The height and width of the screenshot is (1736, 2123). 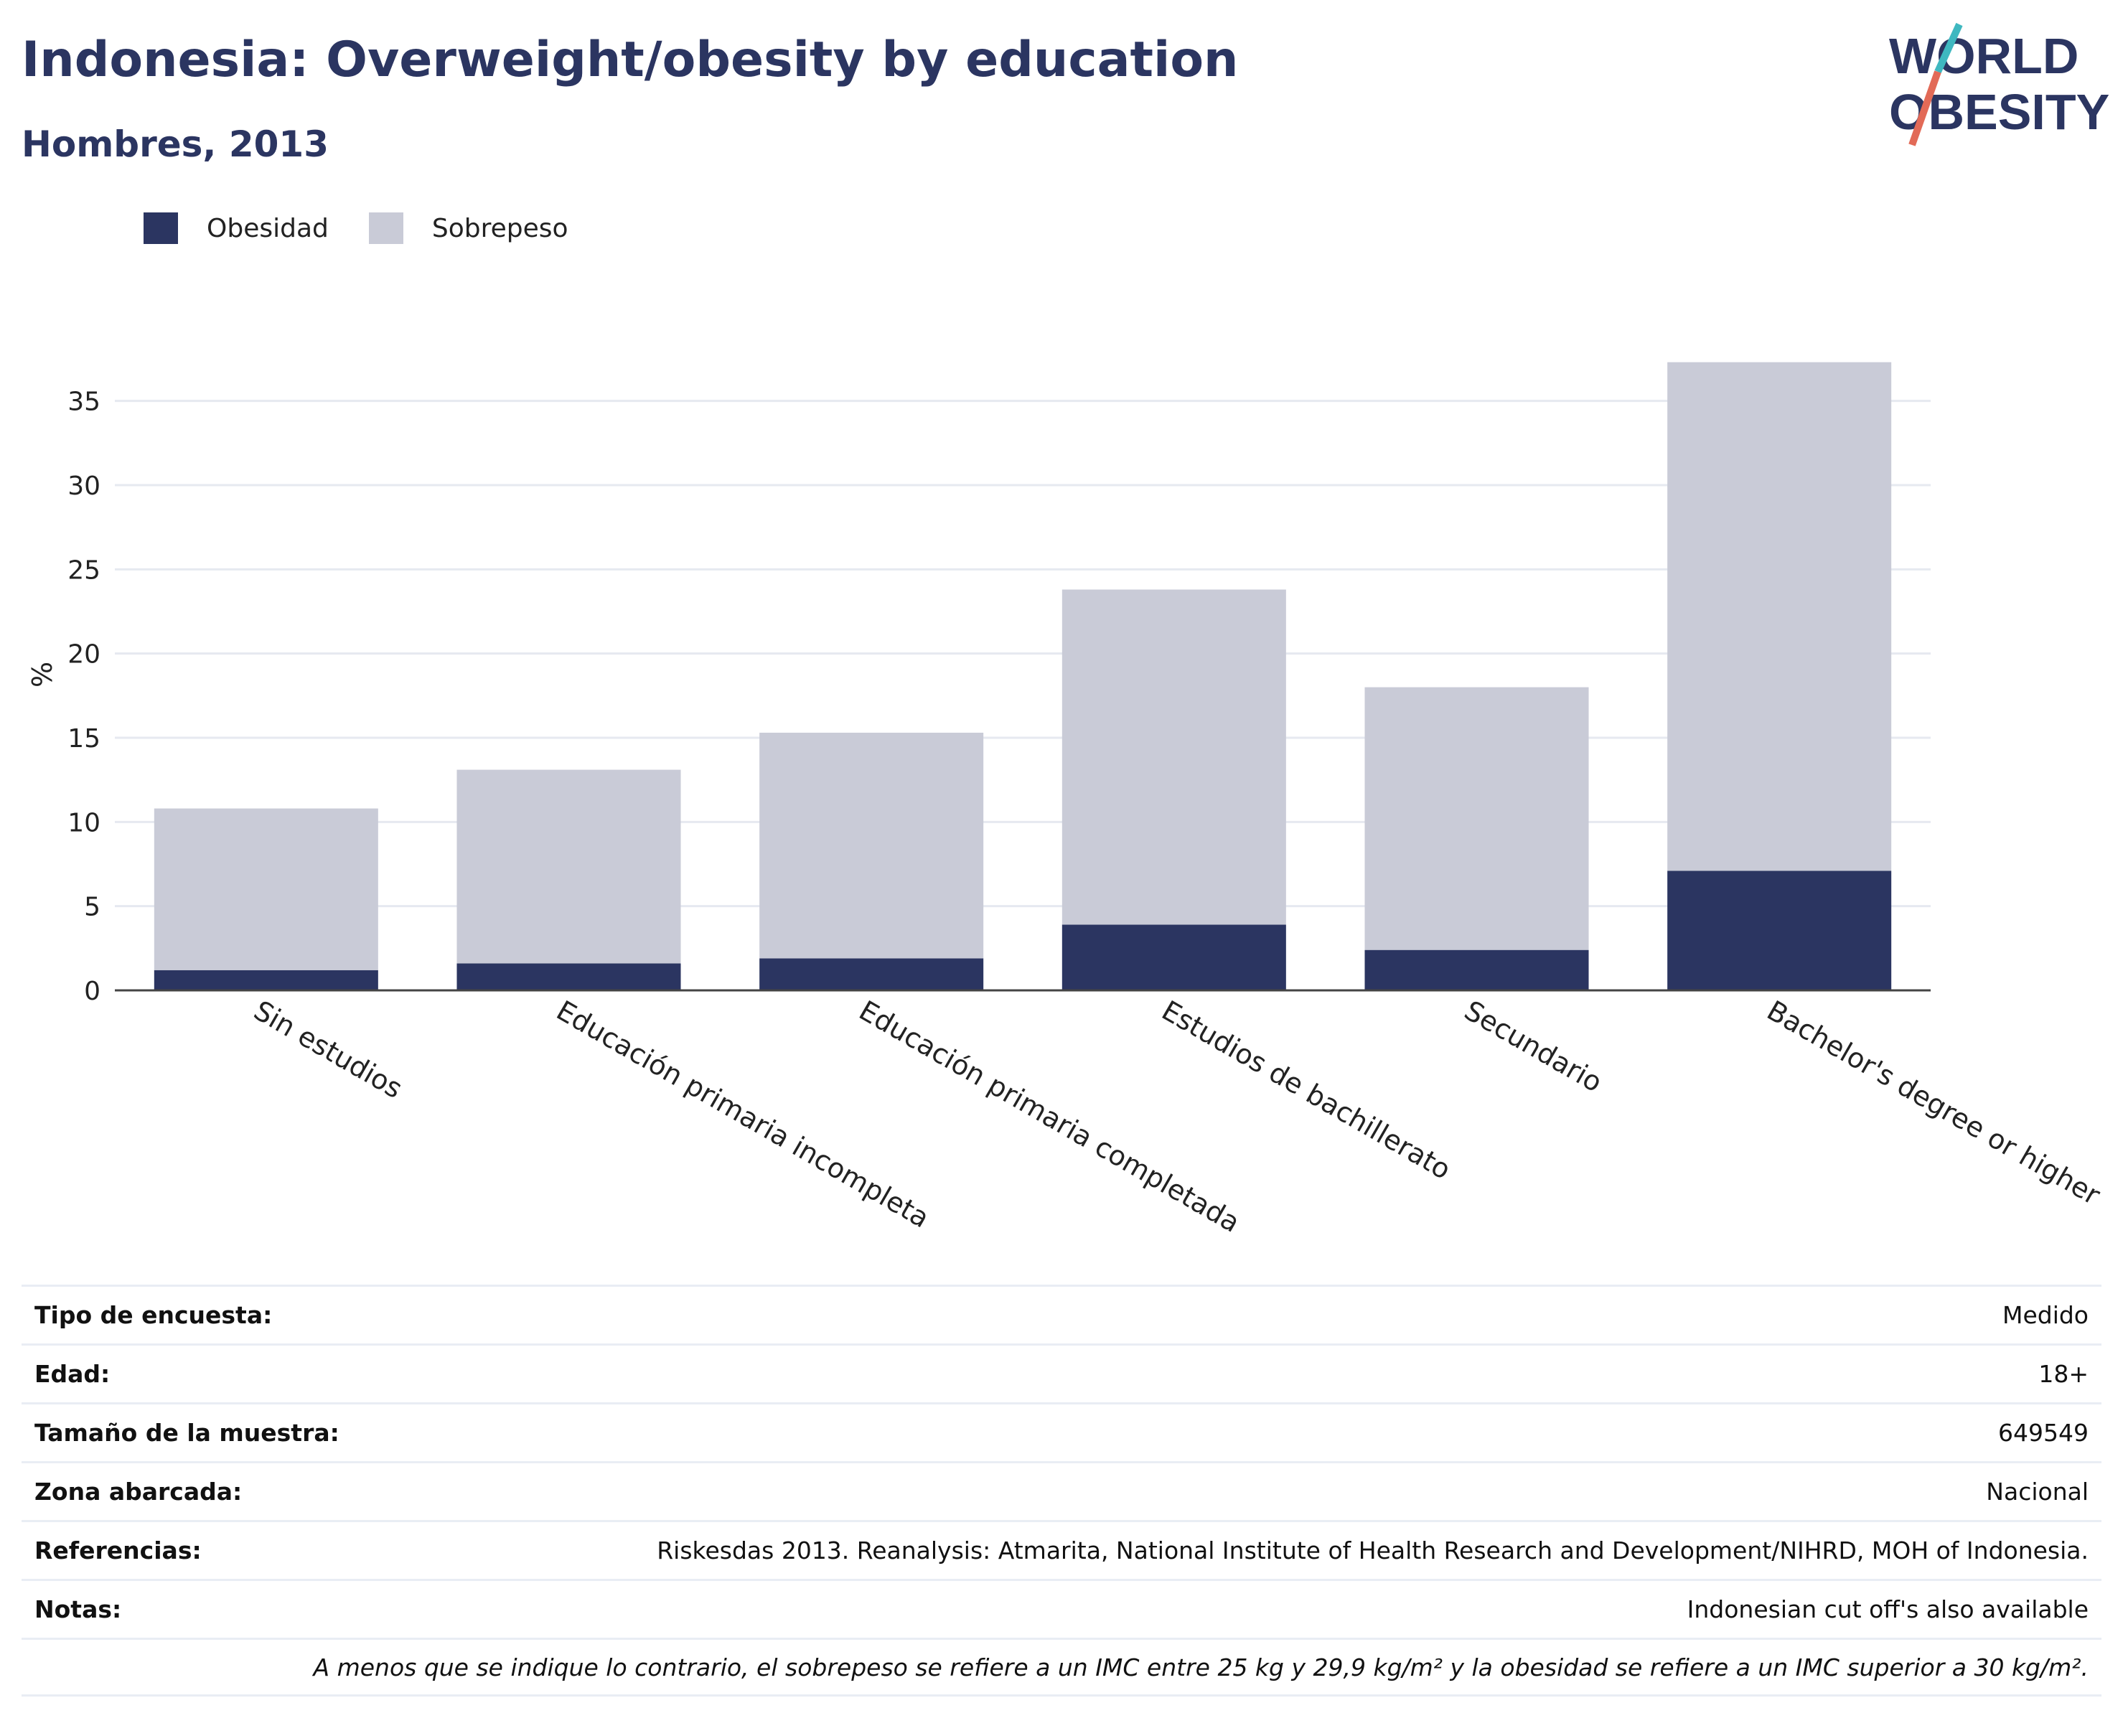 I want to click on y-axis-ticks: 0 5 10 15 20 25 30 35, so click(x=83, y=697).